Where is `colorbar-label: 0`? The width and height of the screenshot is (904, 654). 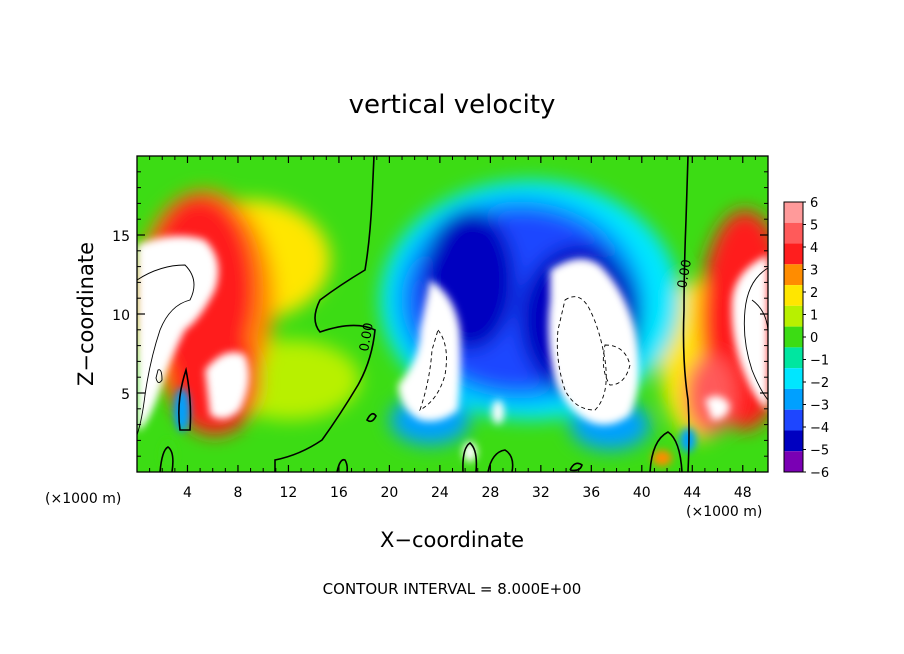
colorbar-label: 0 is located at coordinates (814, 338).